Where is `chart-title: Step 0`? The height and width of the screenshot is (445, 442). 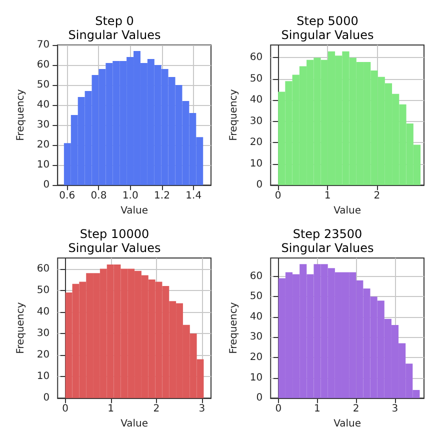
chart-title: Step 0 is located at coordinates (114, 21).